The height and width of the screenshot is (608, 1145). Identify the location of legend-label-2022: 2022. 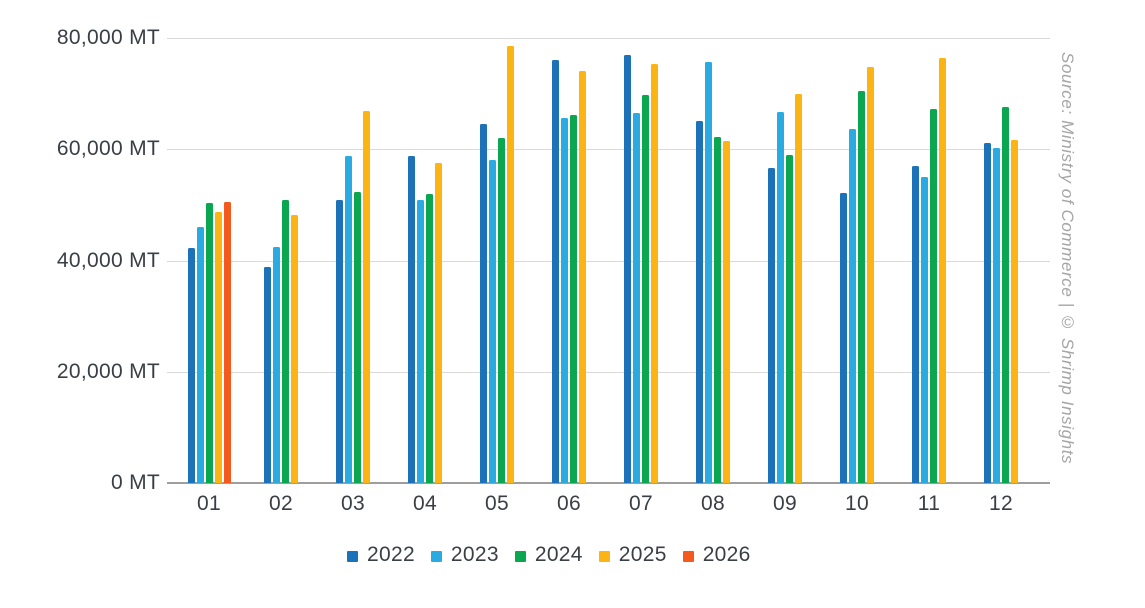
(391, 554).